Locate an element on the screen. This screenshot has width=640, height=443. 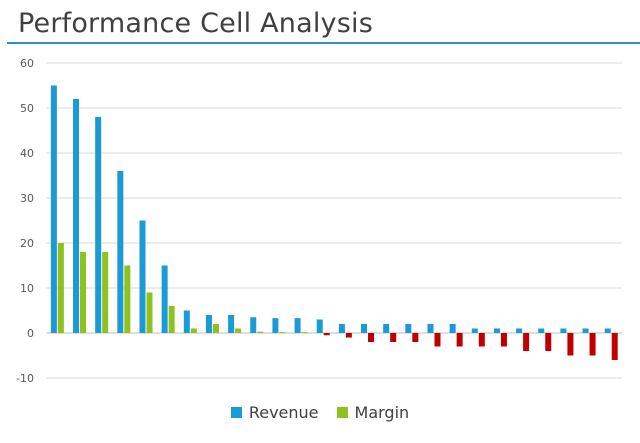
y-tick-label: 60 is located at coordinates (27, 63).